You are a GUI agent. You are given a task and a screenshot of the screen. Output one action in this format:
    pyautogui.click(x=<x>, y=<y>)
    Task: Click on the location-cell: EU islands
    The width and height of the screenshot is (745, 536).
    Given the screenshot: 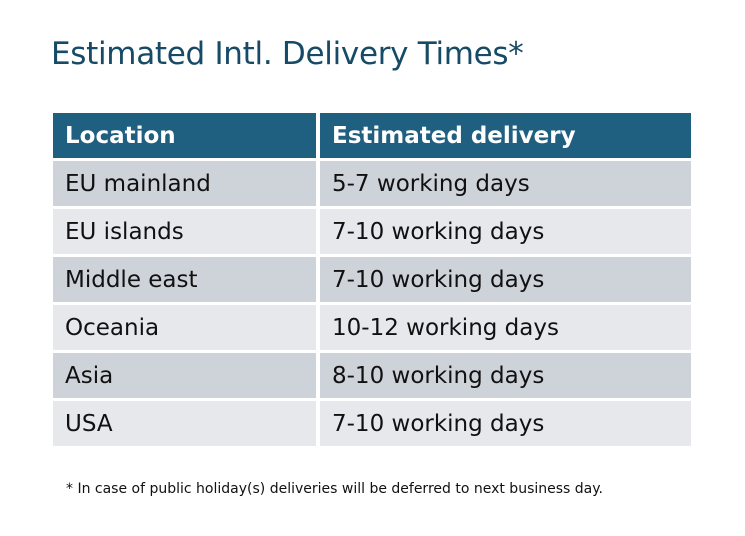 What is the action you would take?
    pyautogui.click(x=186, y=233)
    